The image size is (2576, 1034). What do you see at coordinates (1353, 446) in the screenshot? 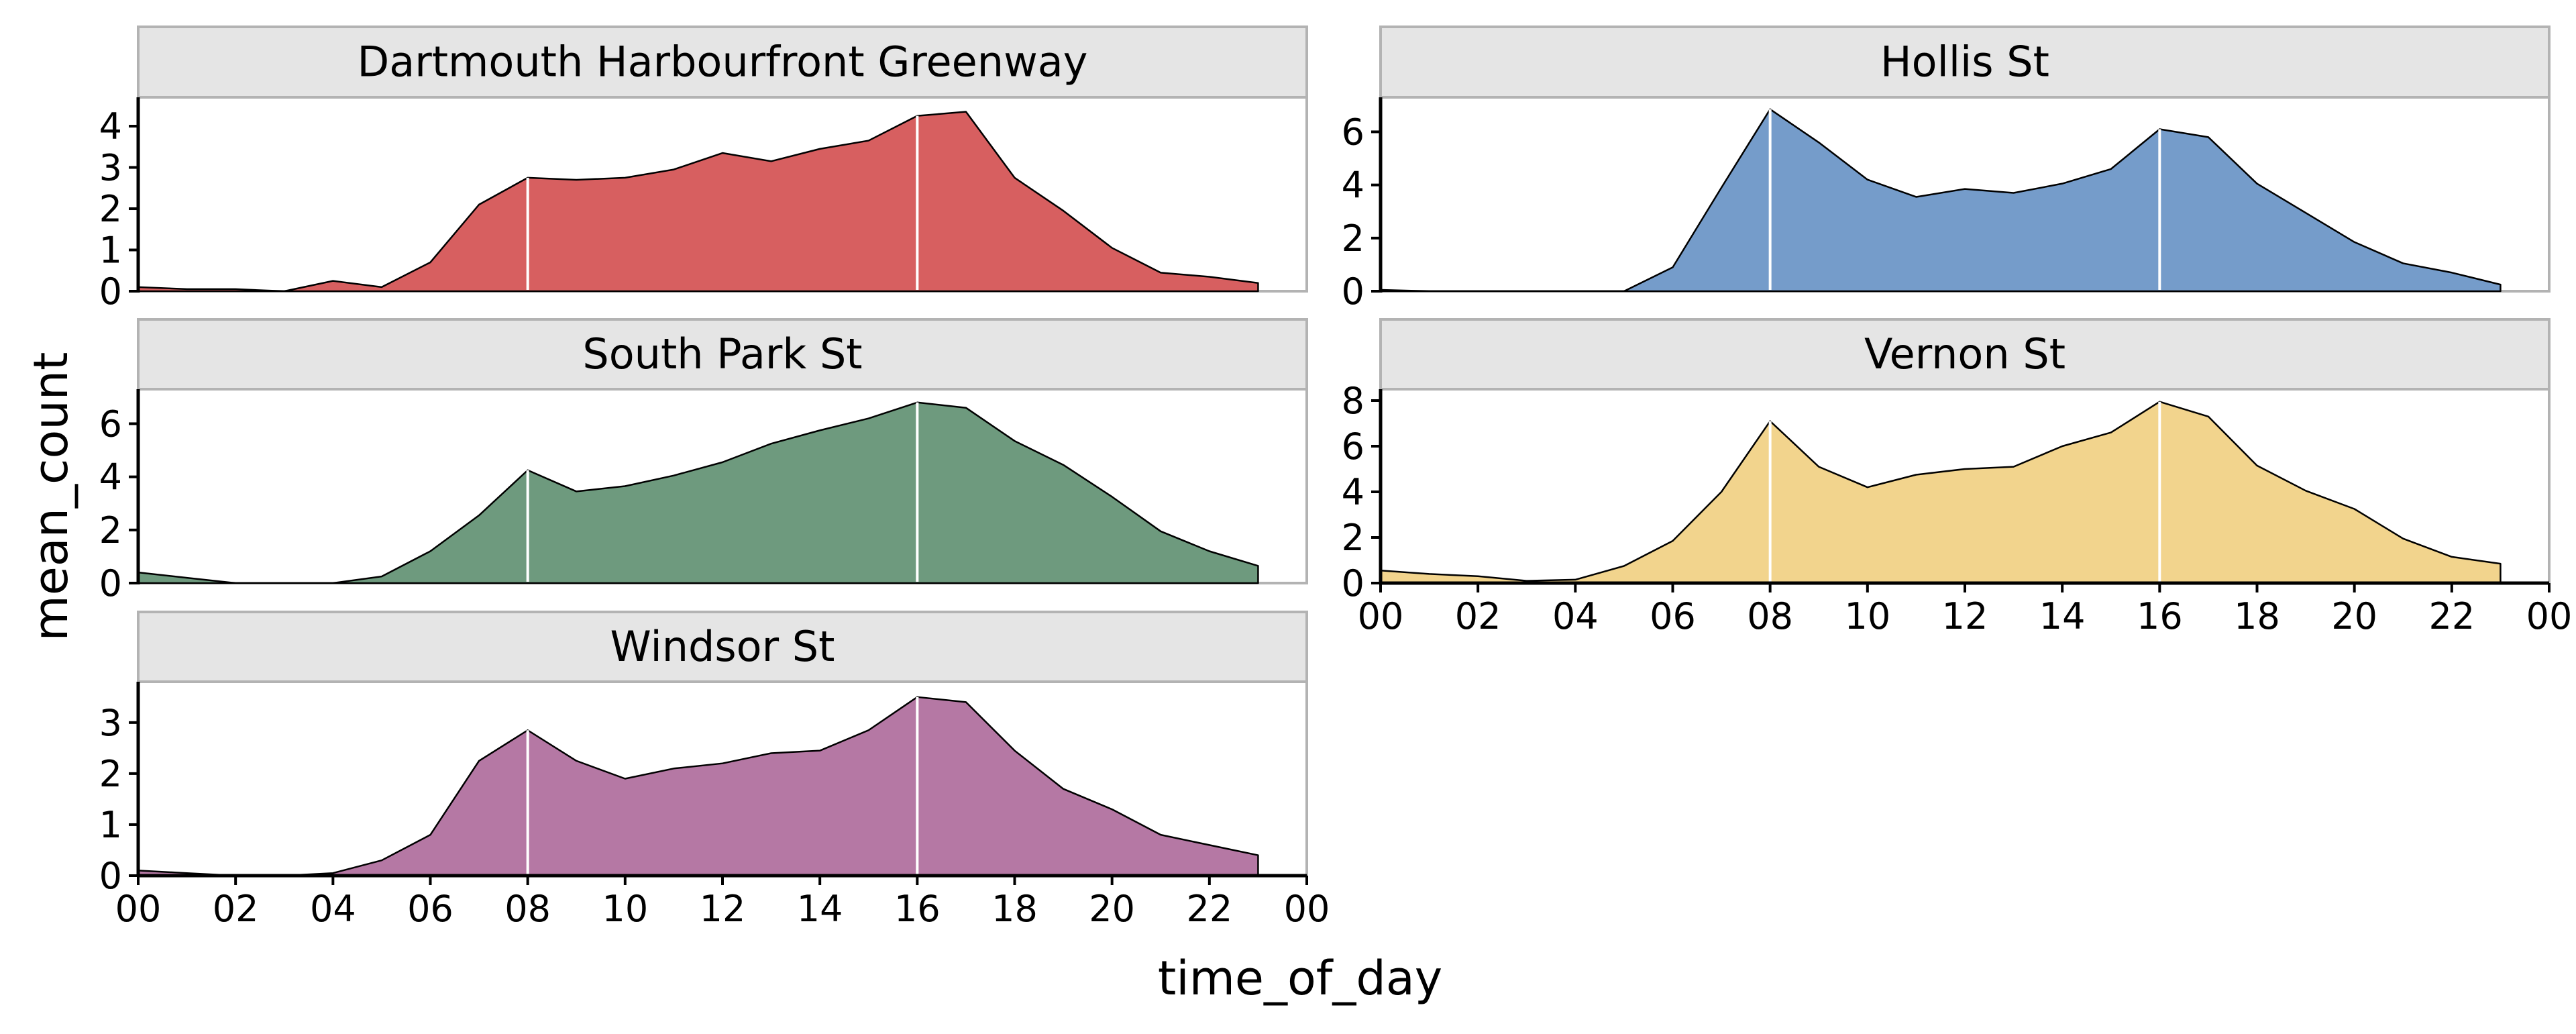
I see `y-tick-label-vernon-st-6: 6` at bounding box center [1353, 446].